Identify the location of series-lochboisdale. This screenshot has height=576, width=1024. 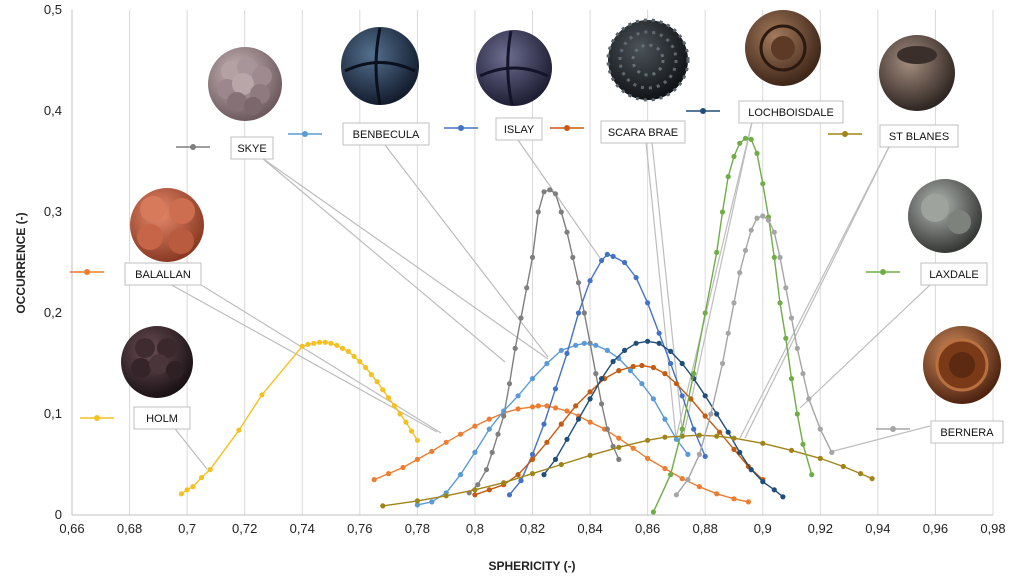
(663, 419).